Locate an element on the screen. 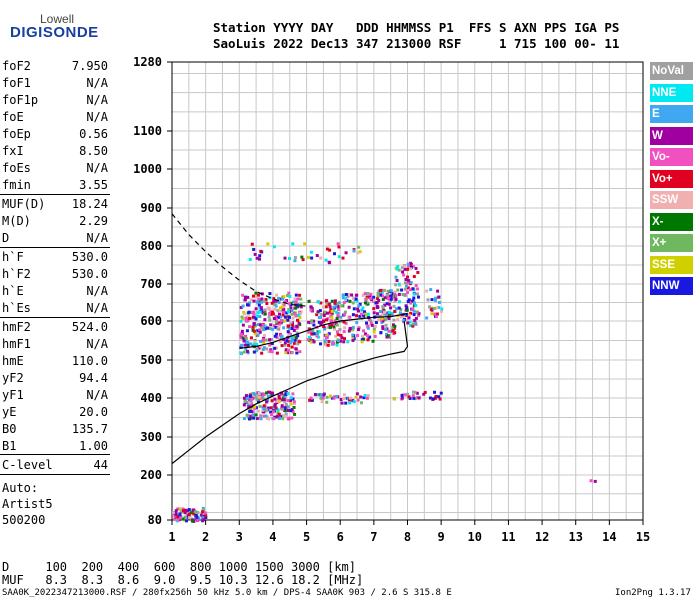 The width and height of the screenshot is (700, 600). y-tick-label: 800 is located at coordinates (151, 246).